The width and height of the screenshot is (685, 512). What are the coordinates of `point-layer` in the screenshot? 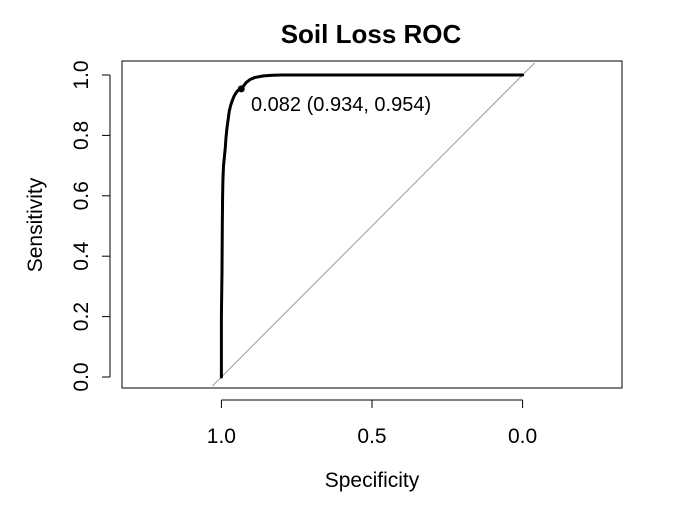 It's located at (241, 89).